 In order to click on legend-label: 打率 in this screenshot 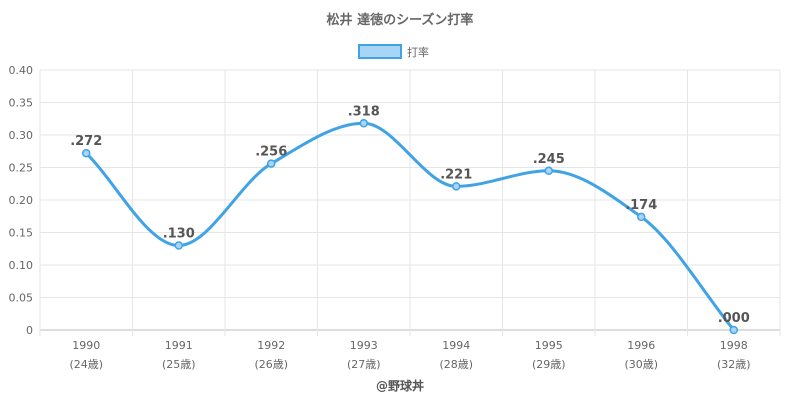, I will do `click(418, 52)`.